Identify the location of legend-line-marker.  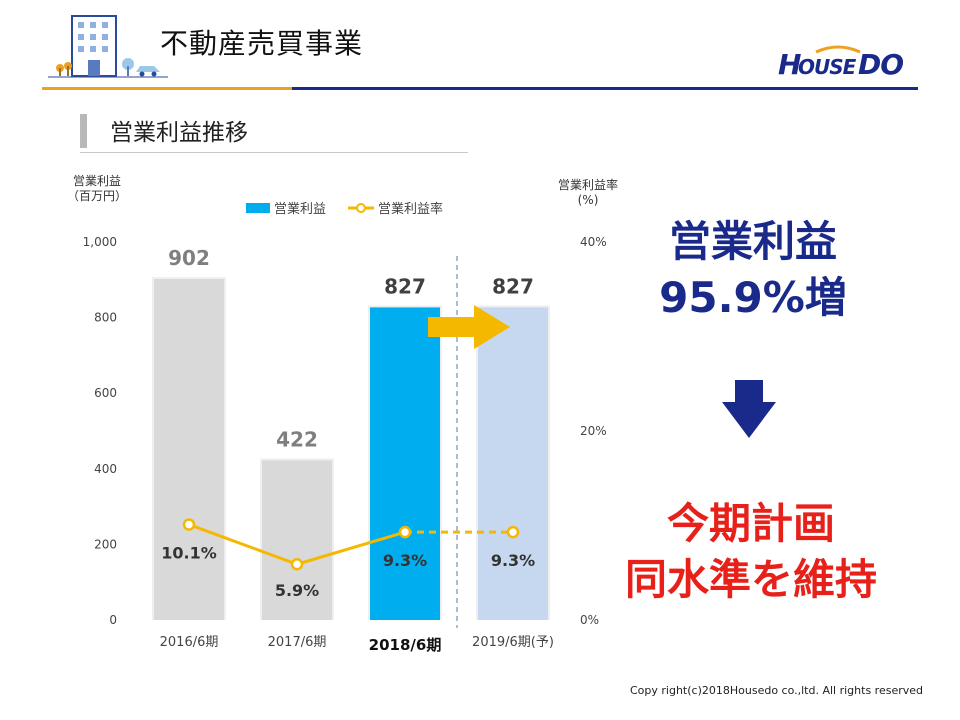
(361, 208).